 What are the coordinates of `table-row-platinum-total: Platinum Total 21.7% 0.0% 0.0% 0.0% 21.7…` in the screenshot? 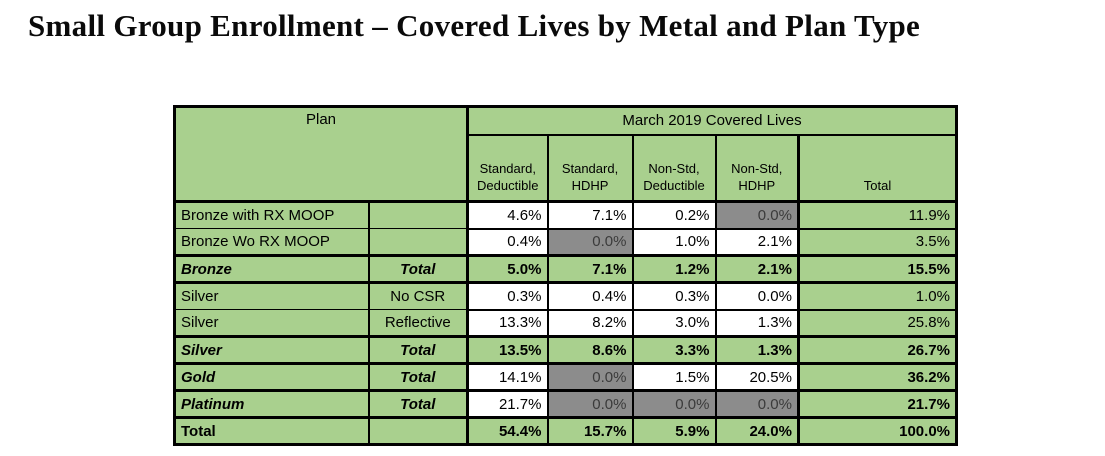 It's located at (565, 404).